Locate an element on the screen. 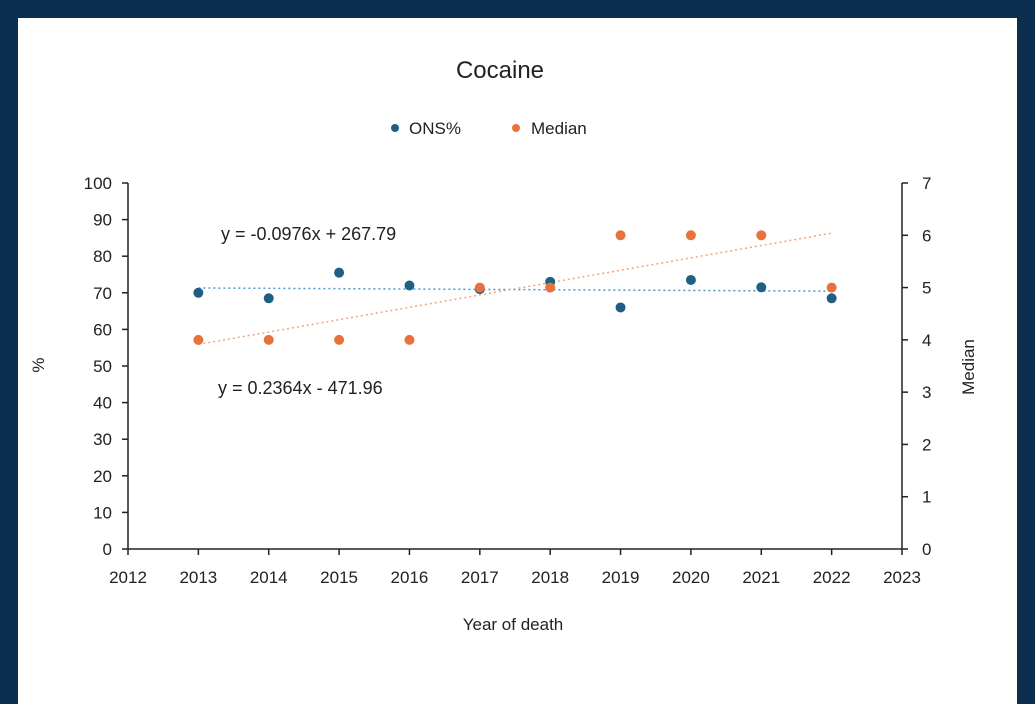 The width and height of the screenshot is (1035, 704). y-tick-label: 90 is located at coordinates (102, 220).